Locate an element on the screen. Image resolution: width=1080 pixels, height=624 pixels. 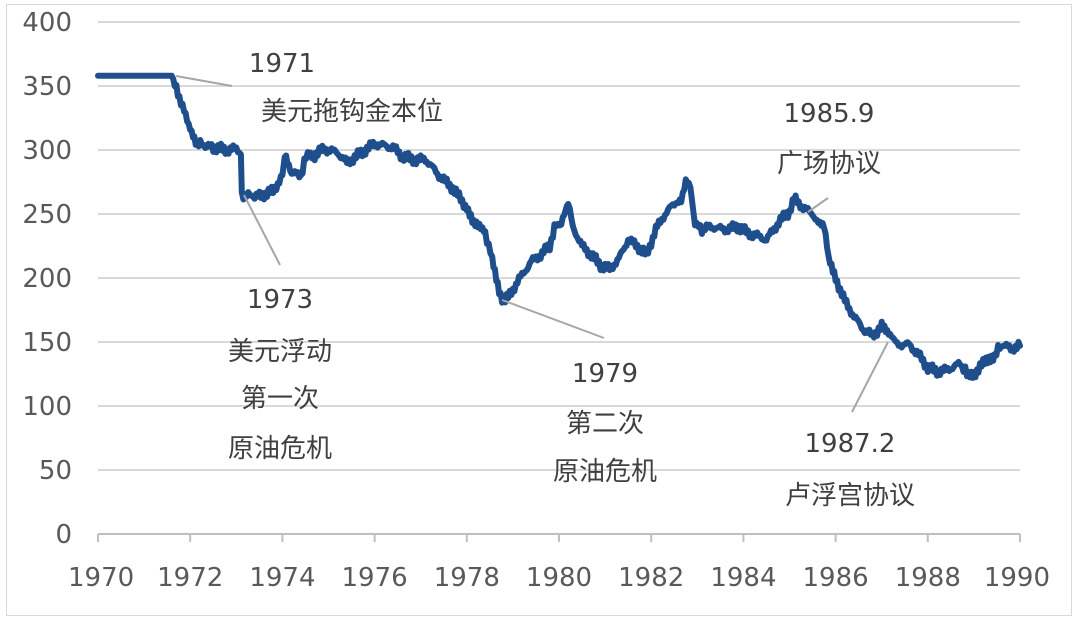
y-tick-label: 400 is located at coordinates (47, 23).